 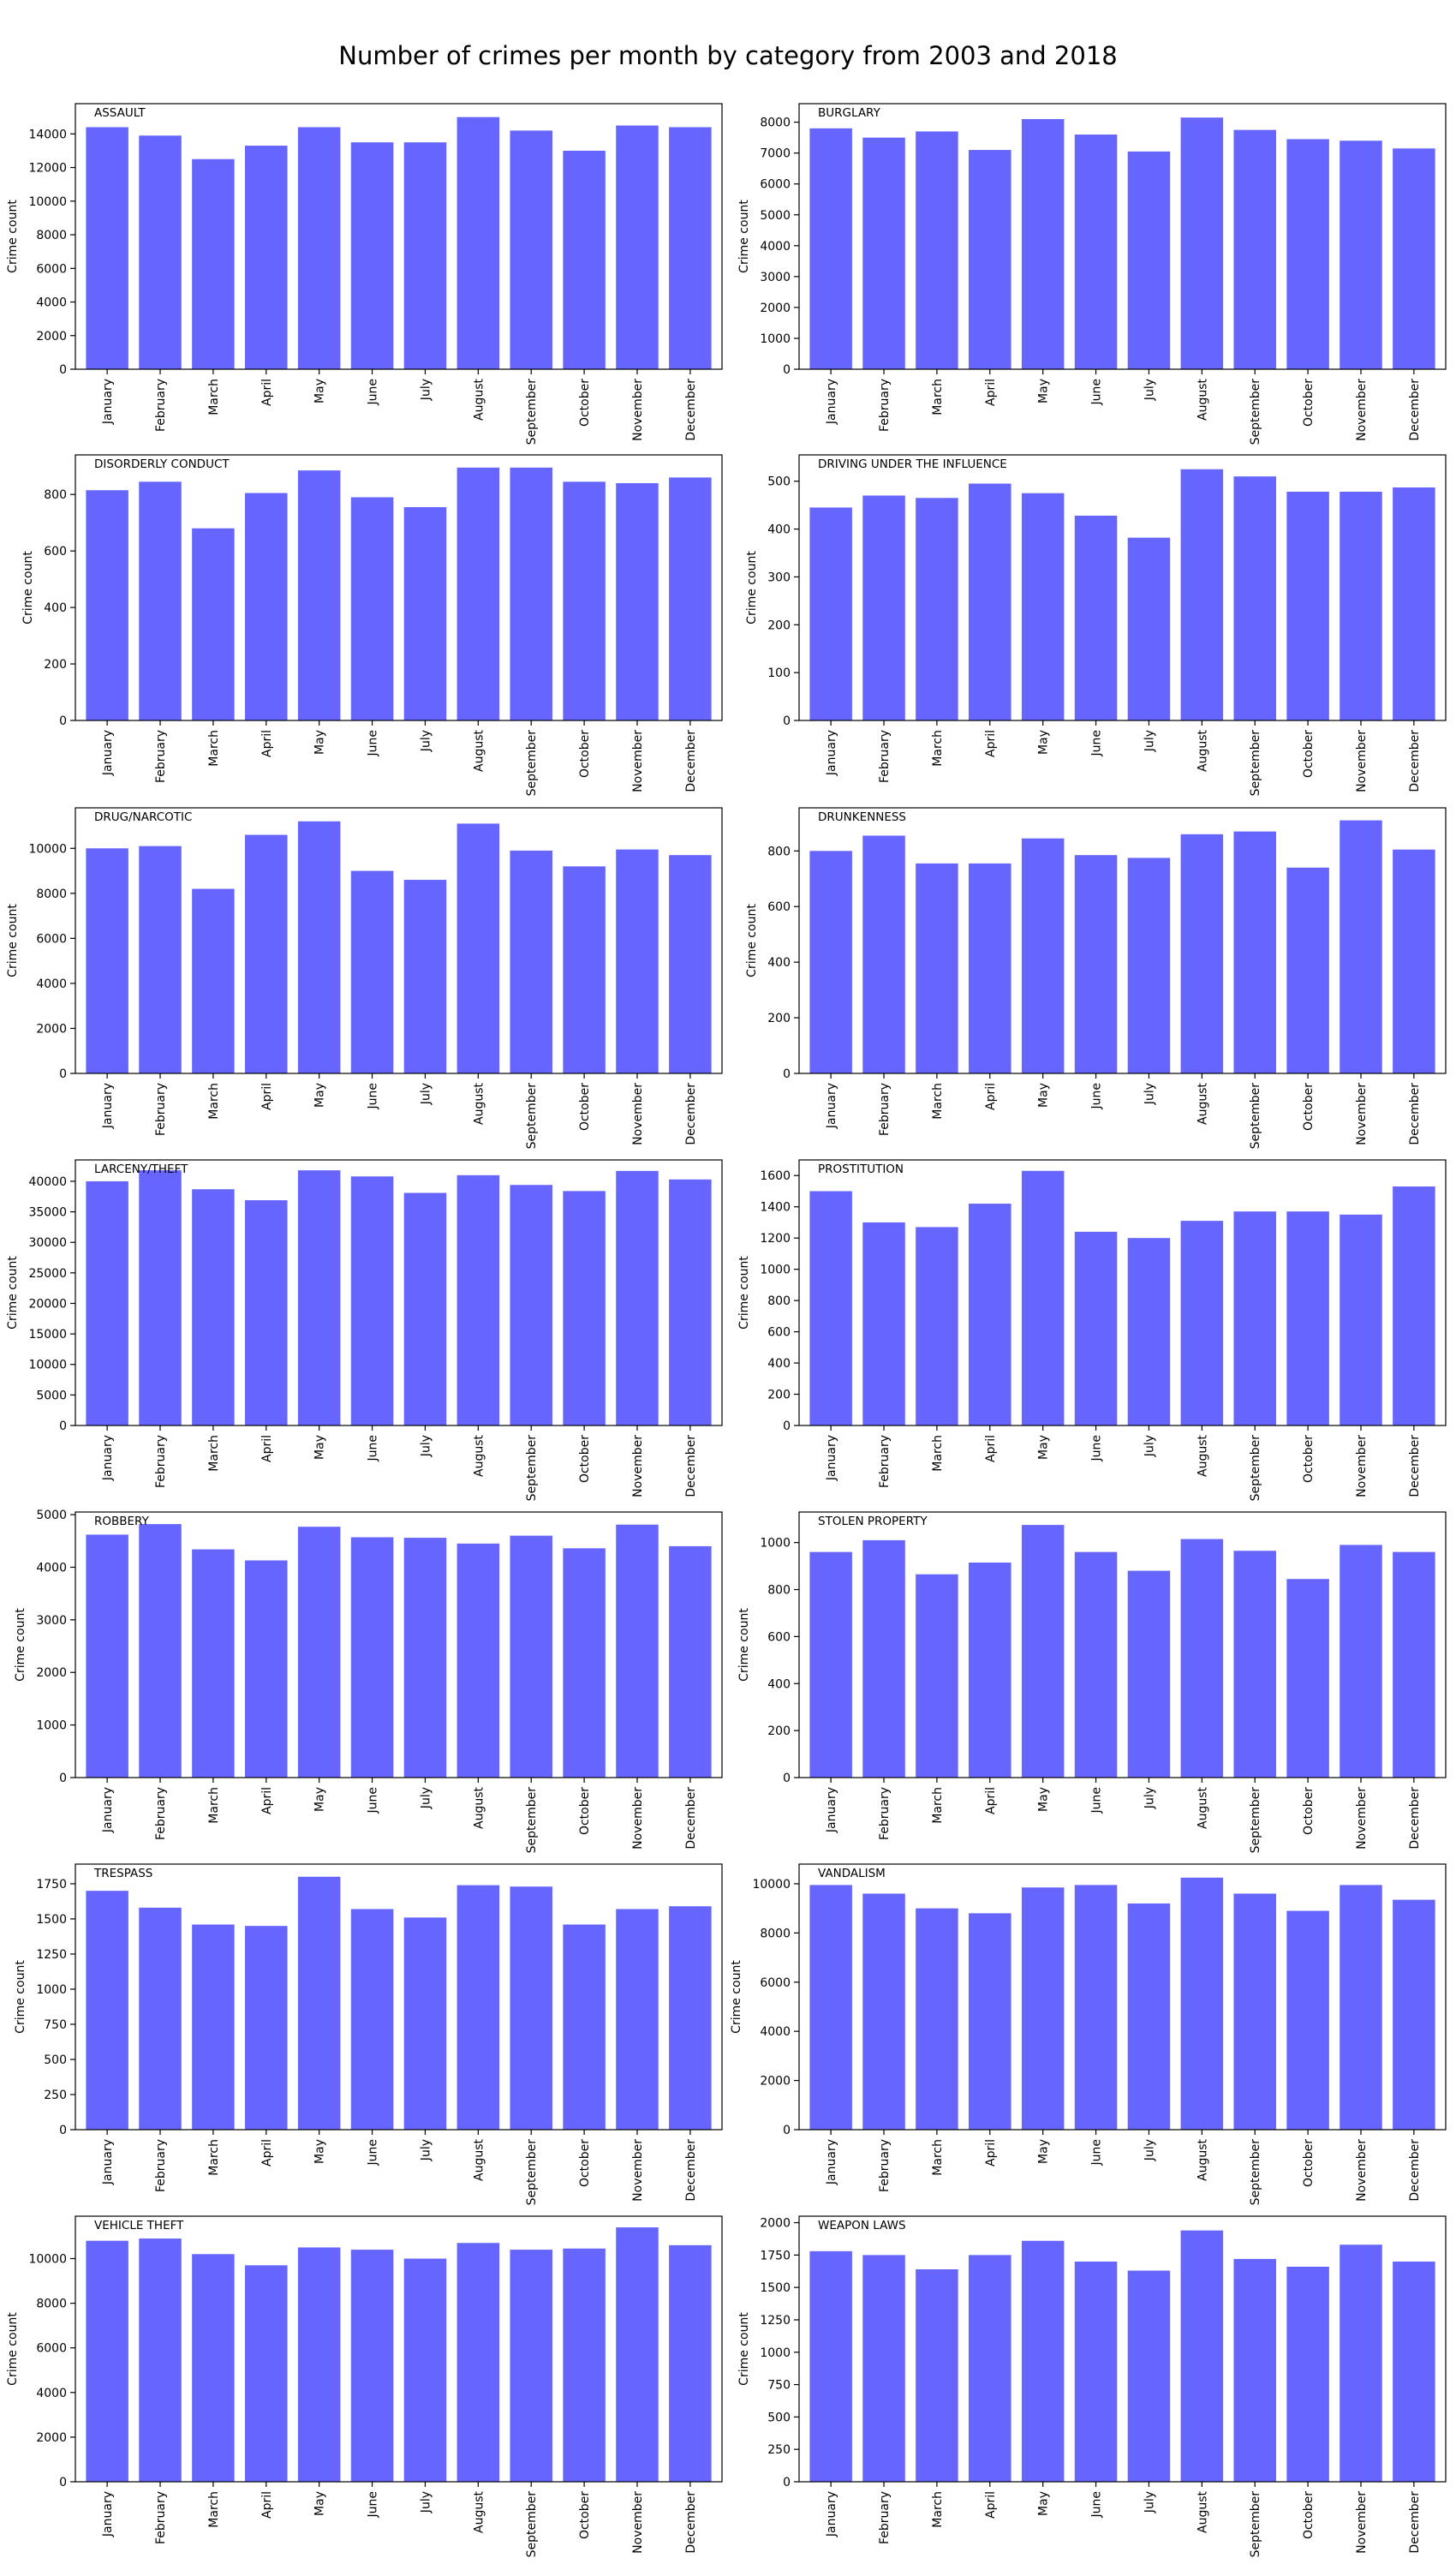 I want to click on y-tick-label: 200, so click(x=779, y=1731).